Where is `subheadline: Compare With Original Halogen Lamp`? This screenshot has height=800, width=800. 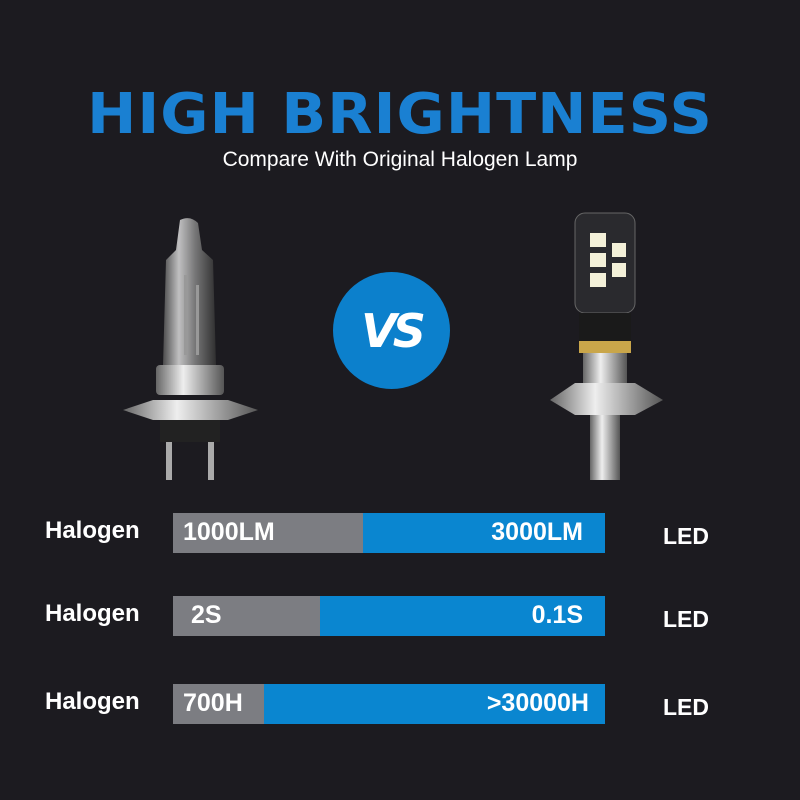 subheadline: Compare With Original Halogen Lamp is located at coordinates (400, 159).